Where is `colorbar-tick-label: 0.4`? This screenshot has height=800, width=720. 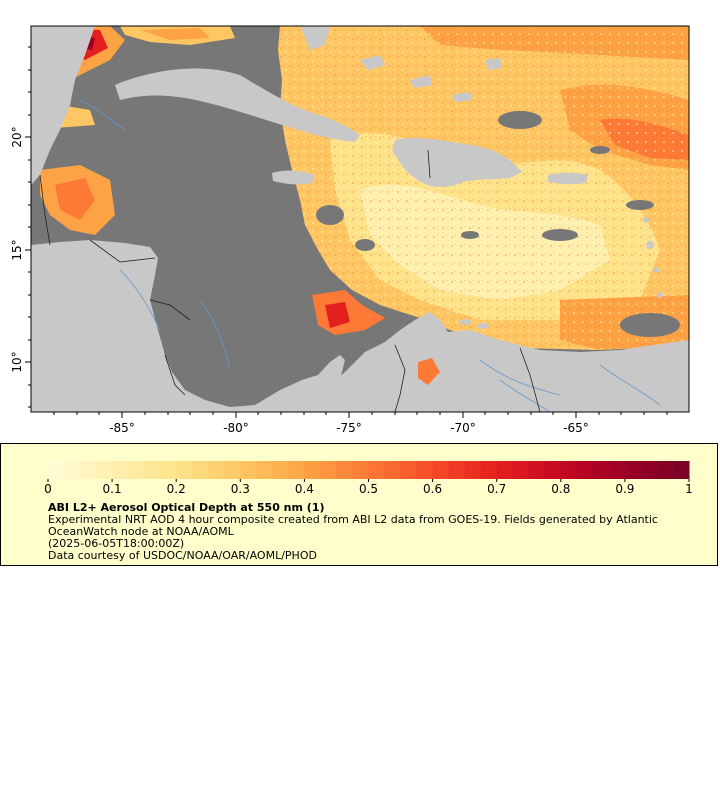 colorbar-tick-label: 0.4 is located at coordinates (304, 489).